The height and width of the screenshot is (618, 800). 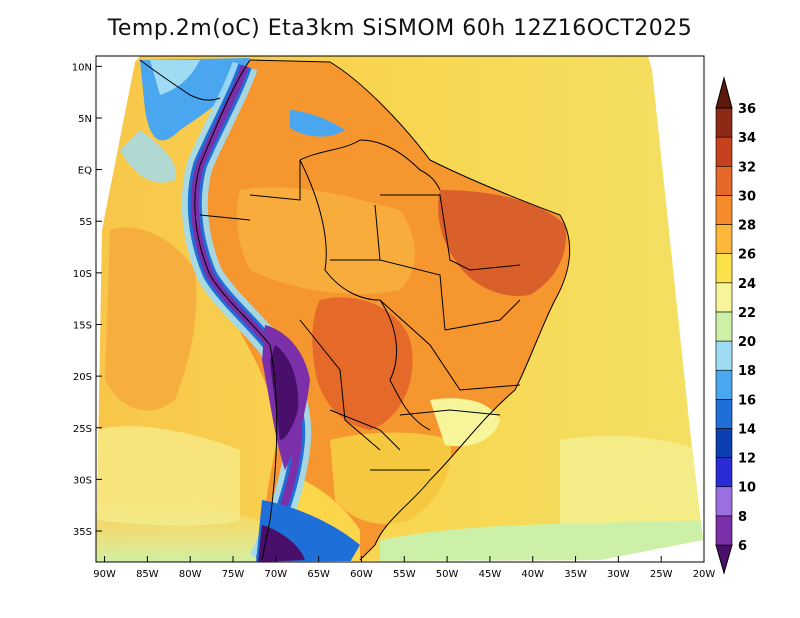 I want to click on colorbar-label: 8, so click(x=742, y=517).